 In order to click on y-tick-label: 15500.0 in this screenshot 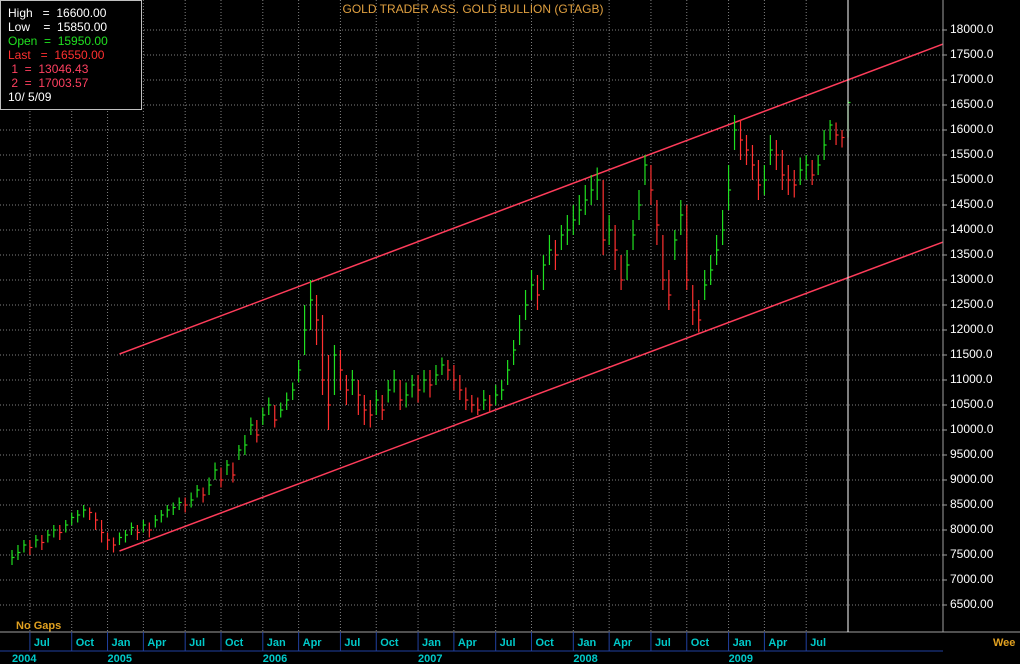, I will do `click(972, 154)`.